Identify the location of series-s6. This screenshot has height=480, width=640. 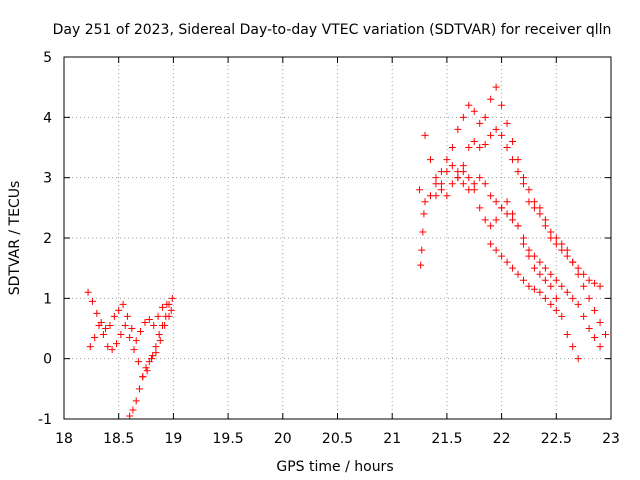
(518, 256).